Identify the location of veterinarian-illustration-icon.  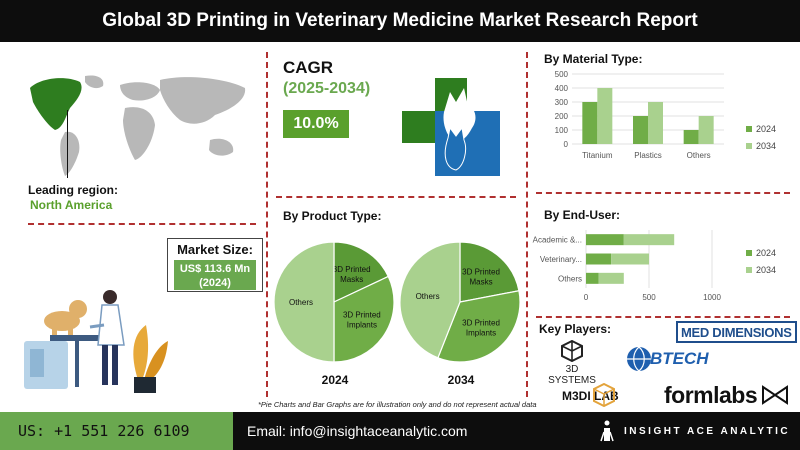
(96, 341).